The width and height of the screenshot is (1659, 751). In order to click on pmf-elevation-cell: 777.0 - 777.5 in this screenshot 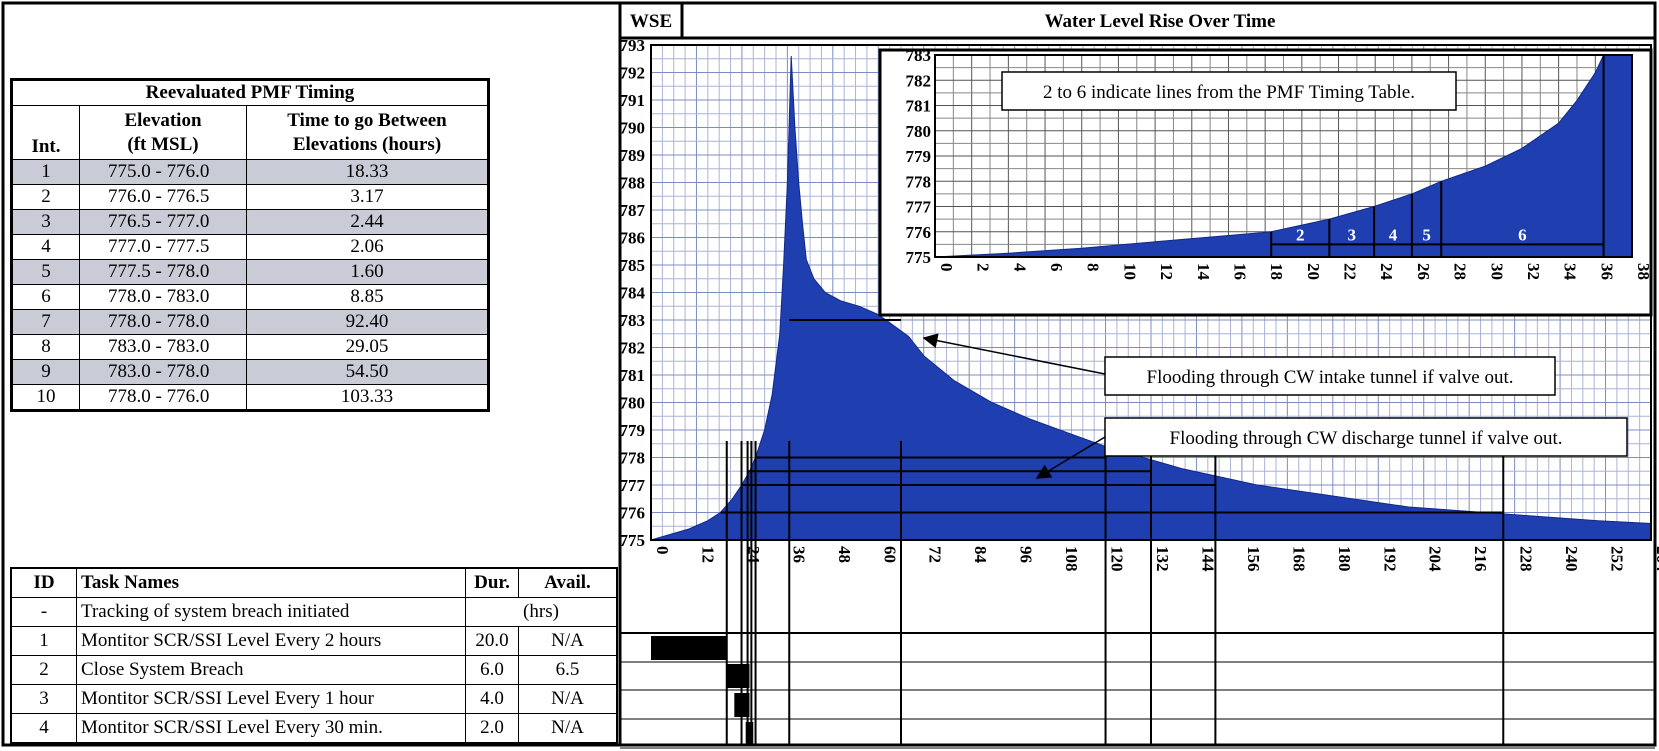, I will do `click(163, 247)`.